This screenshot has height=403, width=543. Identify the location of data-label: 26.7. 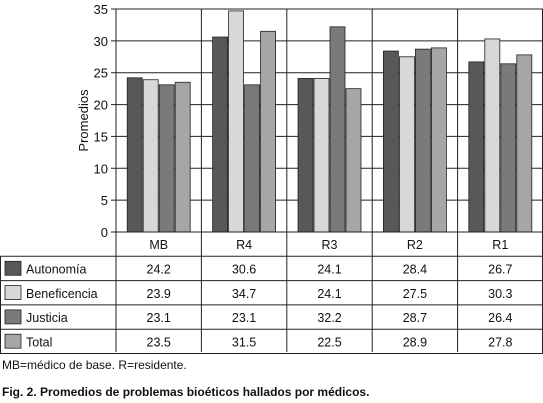
(500, 269).